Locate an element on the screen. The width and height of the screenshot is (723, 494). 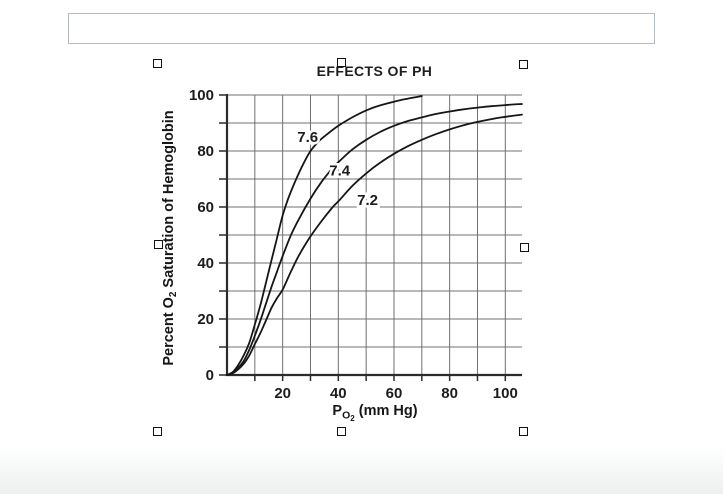
y-tick-label: 0 is located at coordinates (210, 375).